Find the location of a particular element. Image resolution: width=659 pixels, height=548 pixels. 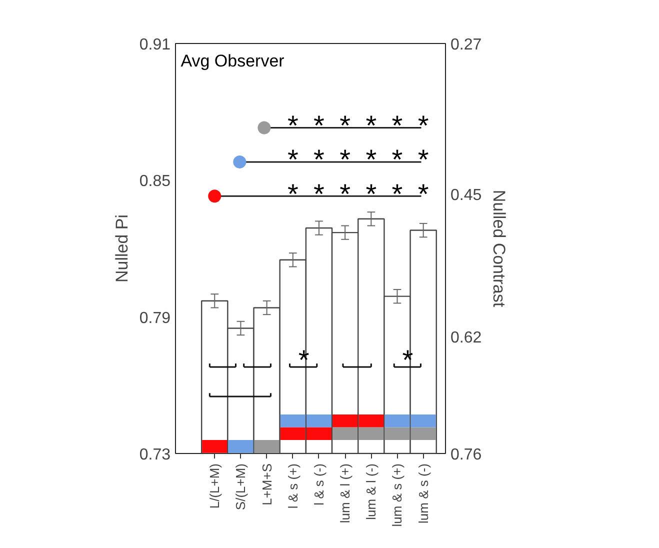

text: Avg Observer is located at coordinates (232, 61).